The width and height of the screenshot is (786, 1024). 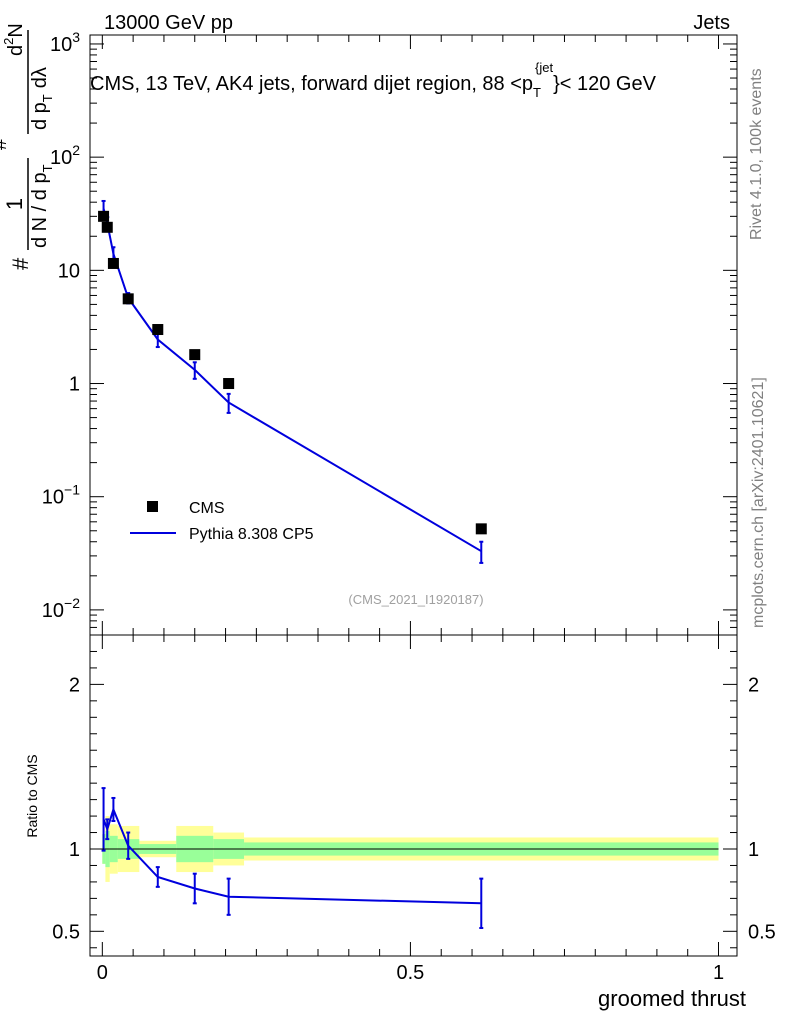 I want to click on ylabel-denom: d N / d pT, so click(x=42, y=206).